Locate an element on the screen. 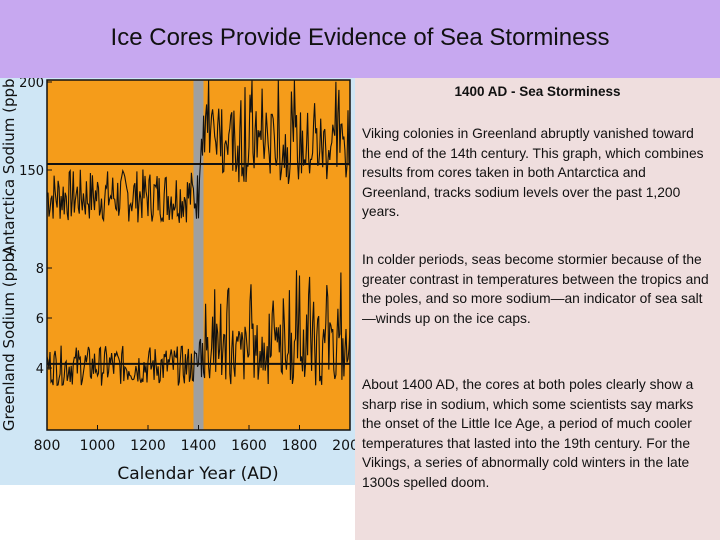 The width and height of the screenshot is (720, 540). series-antarctica is located at coordinates (198, 151).